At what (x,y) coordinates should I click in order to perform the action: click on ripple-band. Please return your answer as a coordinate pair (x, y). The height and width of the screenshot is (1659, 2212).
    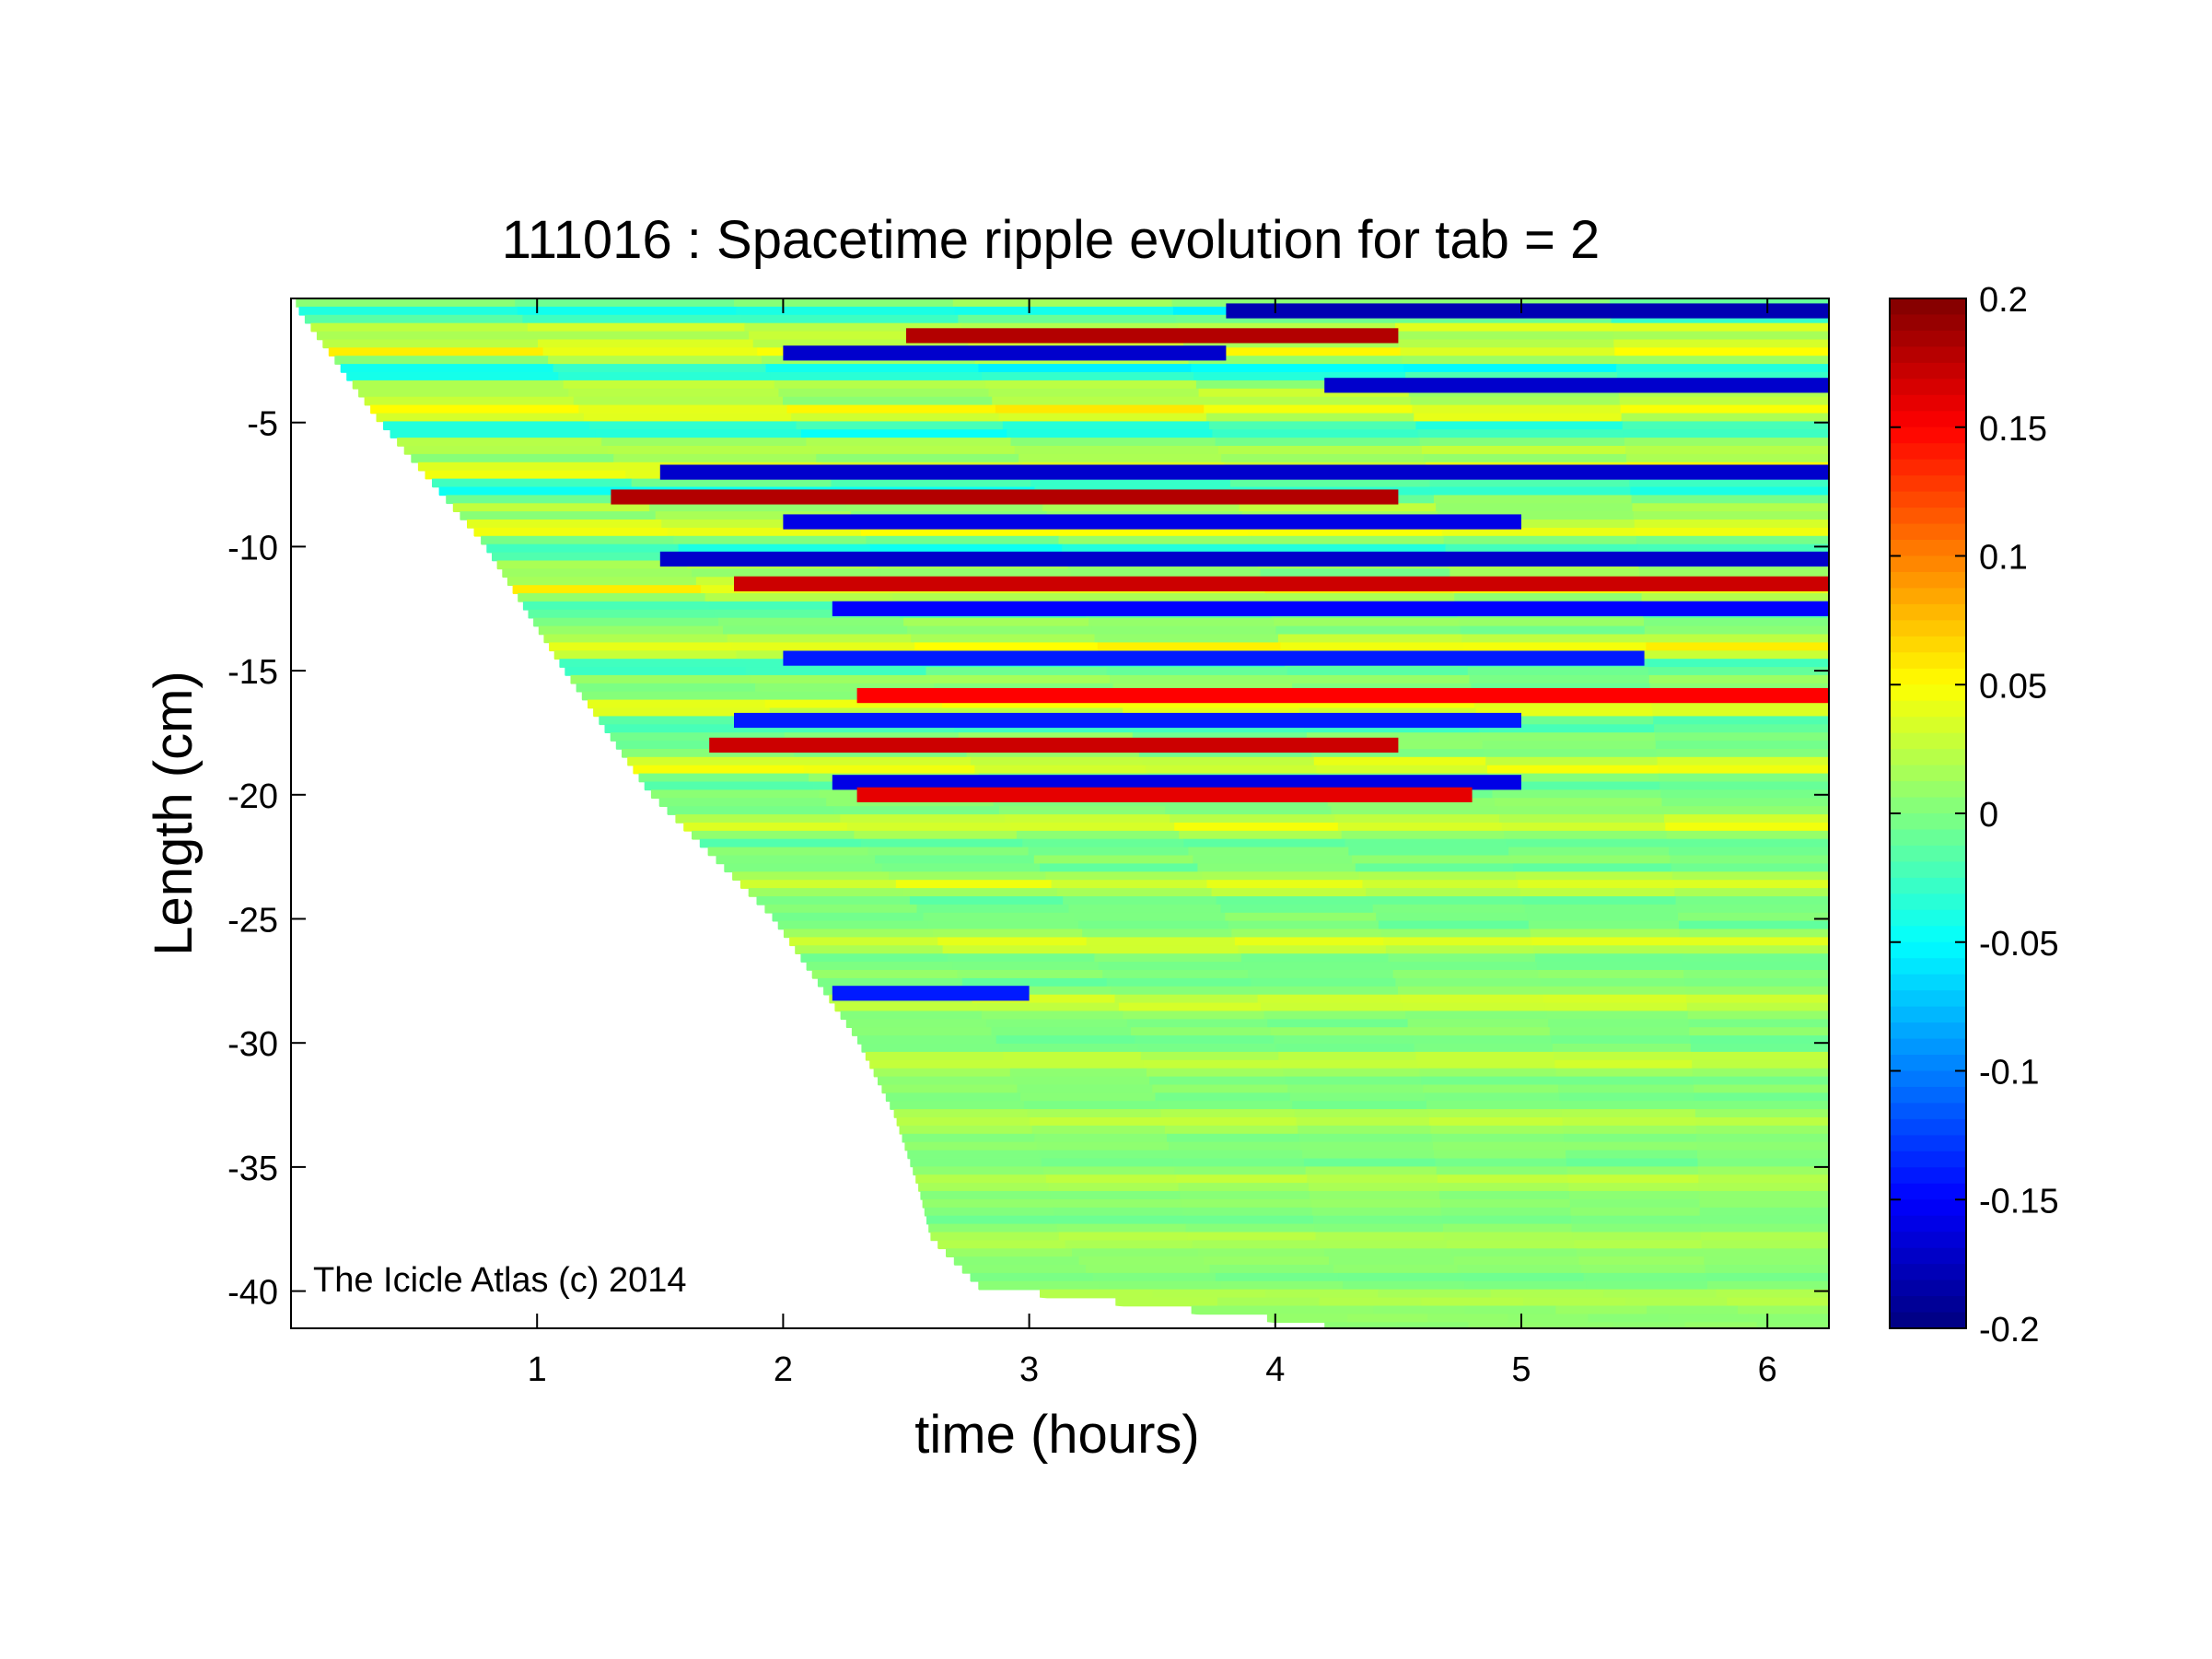
    Looking at the image, I should click on (1343, 696).